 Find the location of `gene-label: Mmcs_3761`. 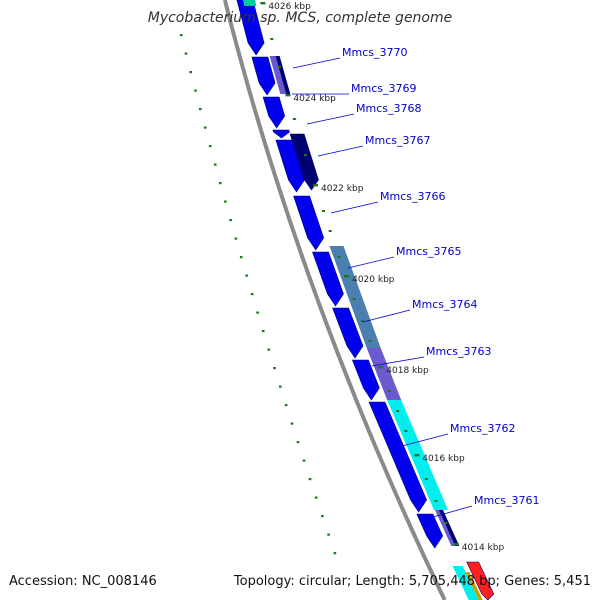

gene-label: Mmcs_3761 is located at coordinates (506, 500).